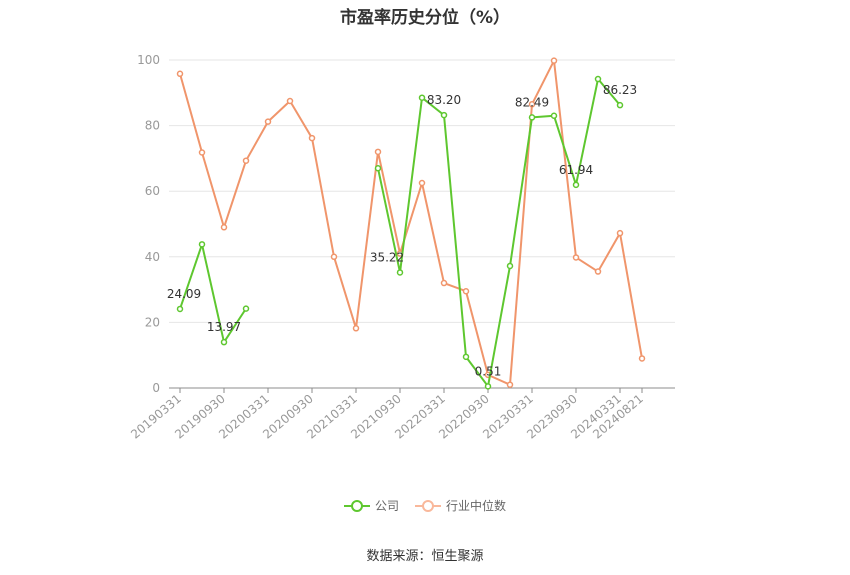 The width and height of the screenshot is (850, 575). I want to click on legend: 公司 行业中位数, so click(425, 505).